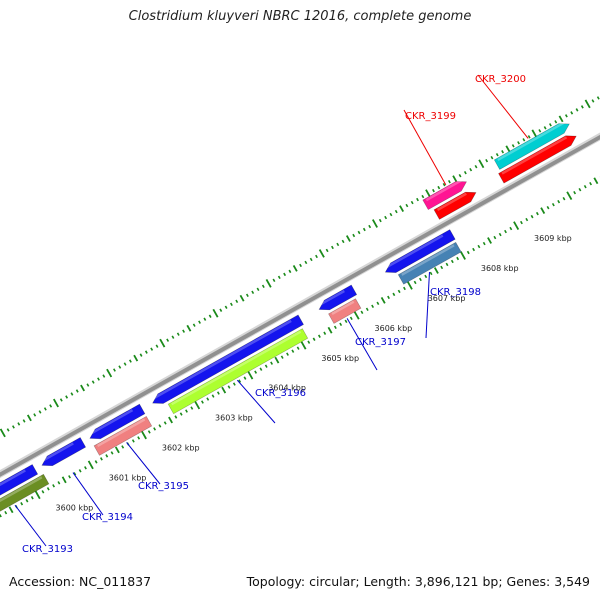  Describe the element at coordinates (455, 292) in the screenshot. I see `gene-label: CKR_3198` at that location.